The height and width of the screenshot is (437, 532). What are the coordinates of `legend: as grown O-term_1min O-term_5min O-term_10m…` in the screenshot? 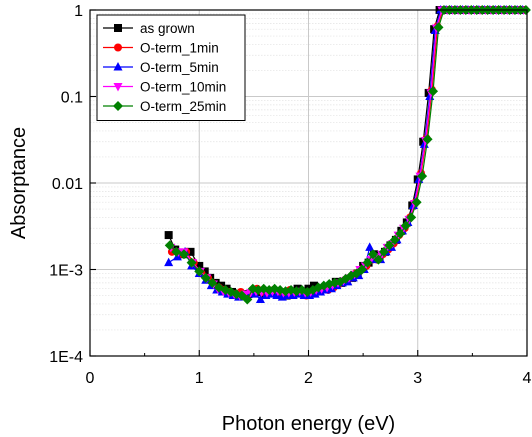 It's located at (171, 67).